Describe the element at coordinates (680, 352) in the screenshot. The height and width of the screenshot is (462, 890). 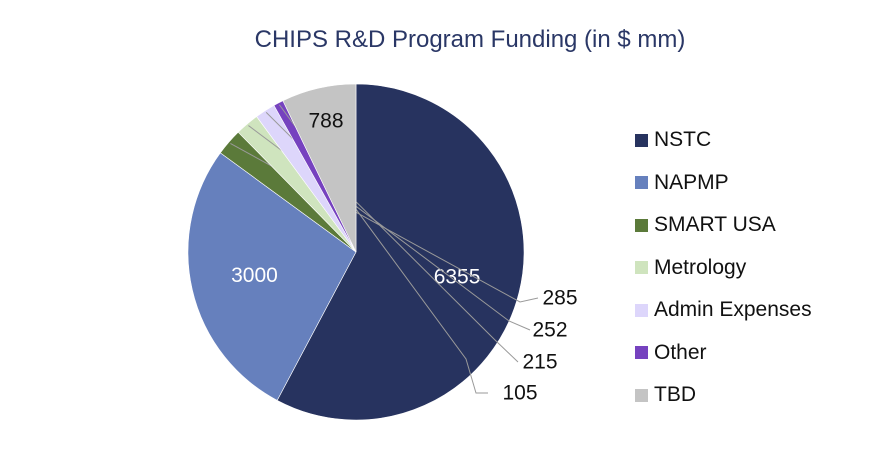
I see `legend-label: Other` at that location.